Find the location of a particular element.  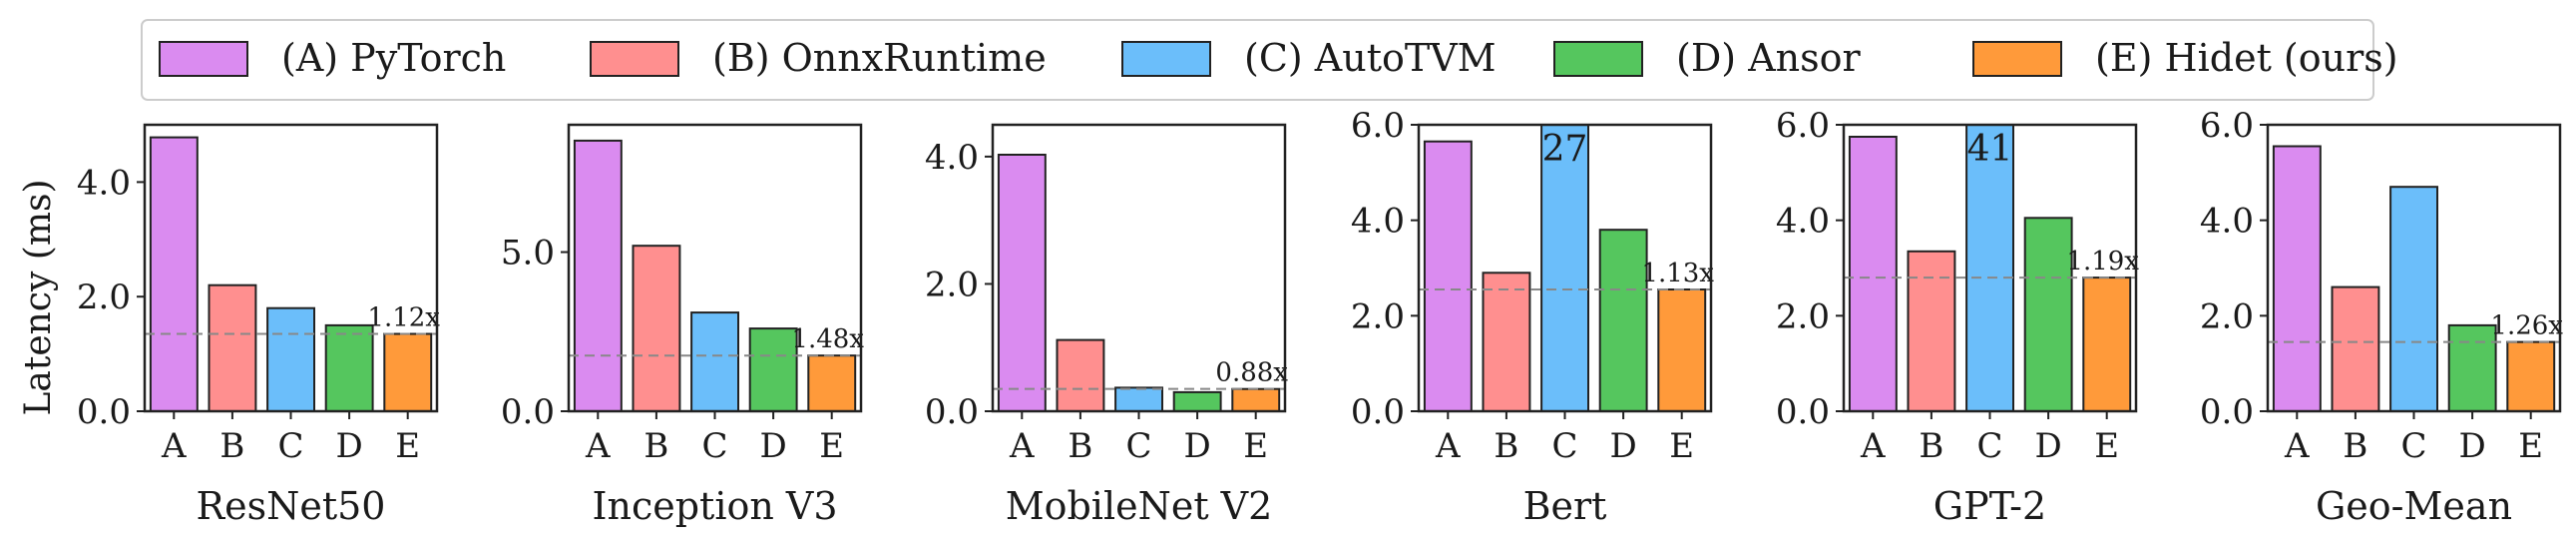

legend-frame is located at coordinates (1257, 60).